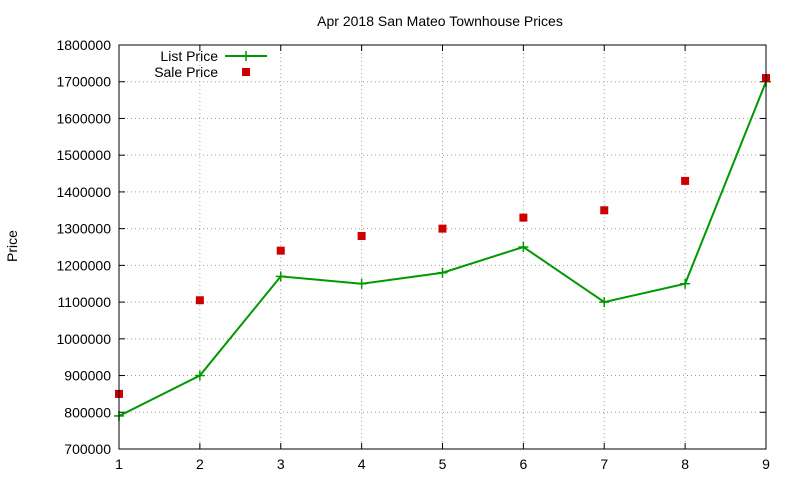 The width and height of the screenshot is (800, 480). Describe the element at coordinates (83, 265) in the screenshot. I see `y-tick-label: 1200000` at that location.